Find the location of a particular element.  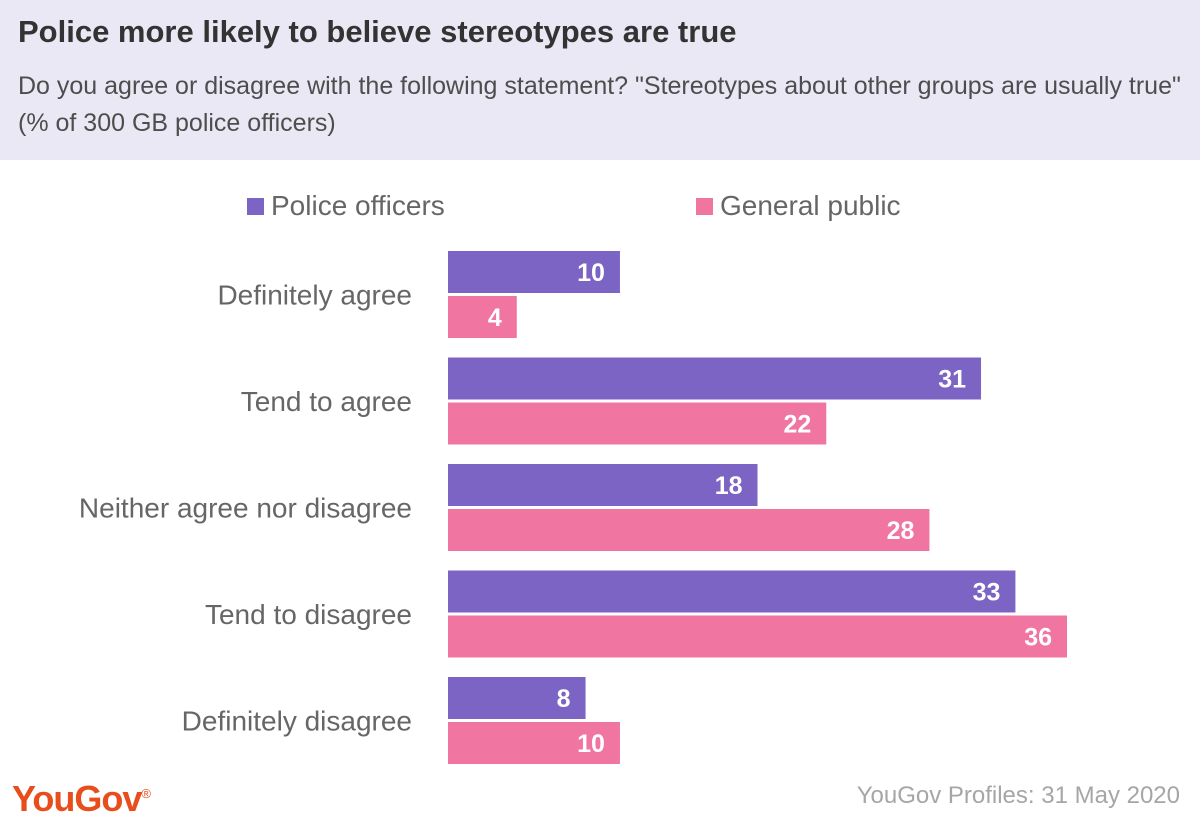

category-label-tend-to-disagree: Tend to disagree is located at coordinates (308, 614).